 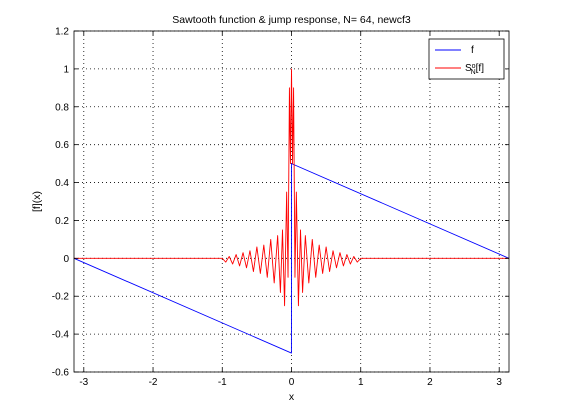 I want to click on y-tick-label: 0.6, so click(x=62, y=145).